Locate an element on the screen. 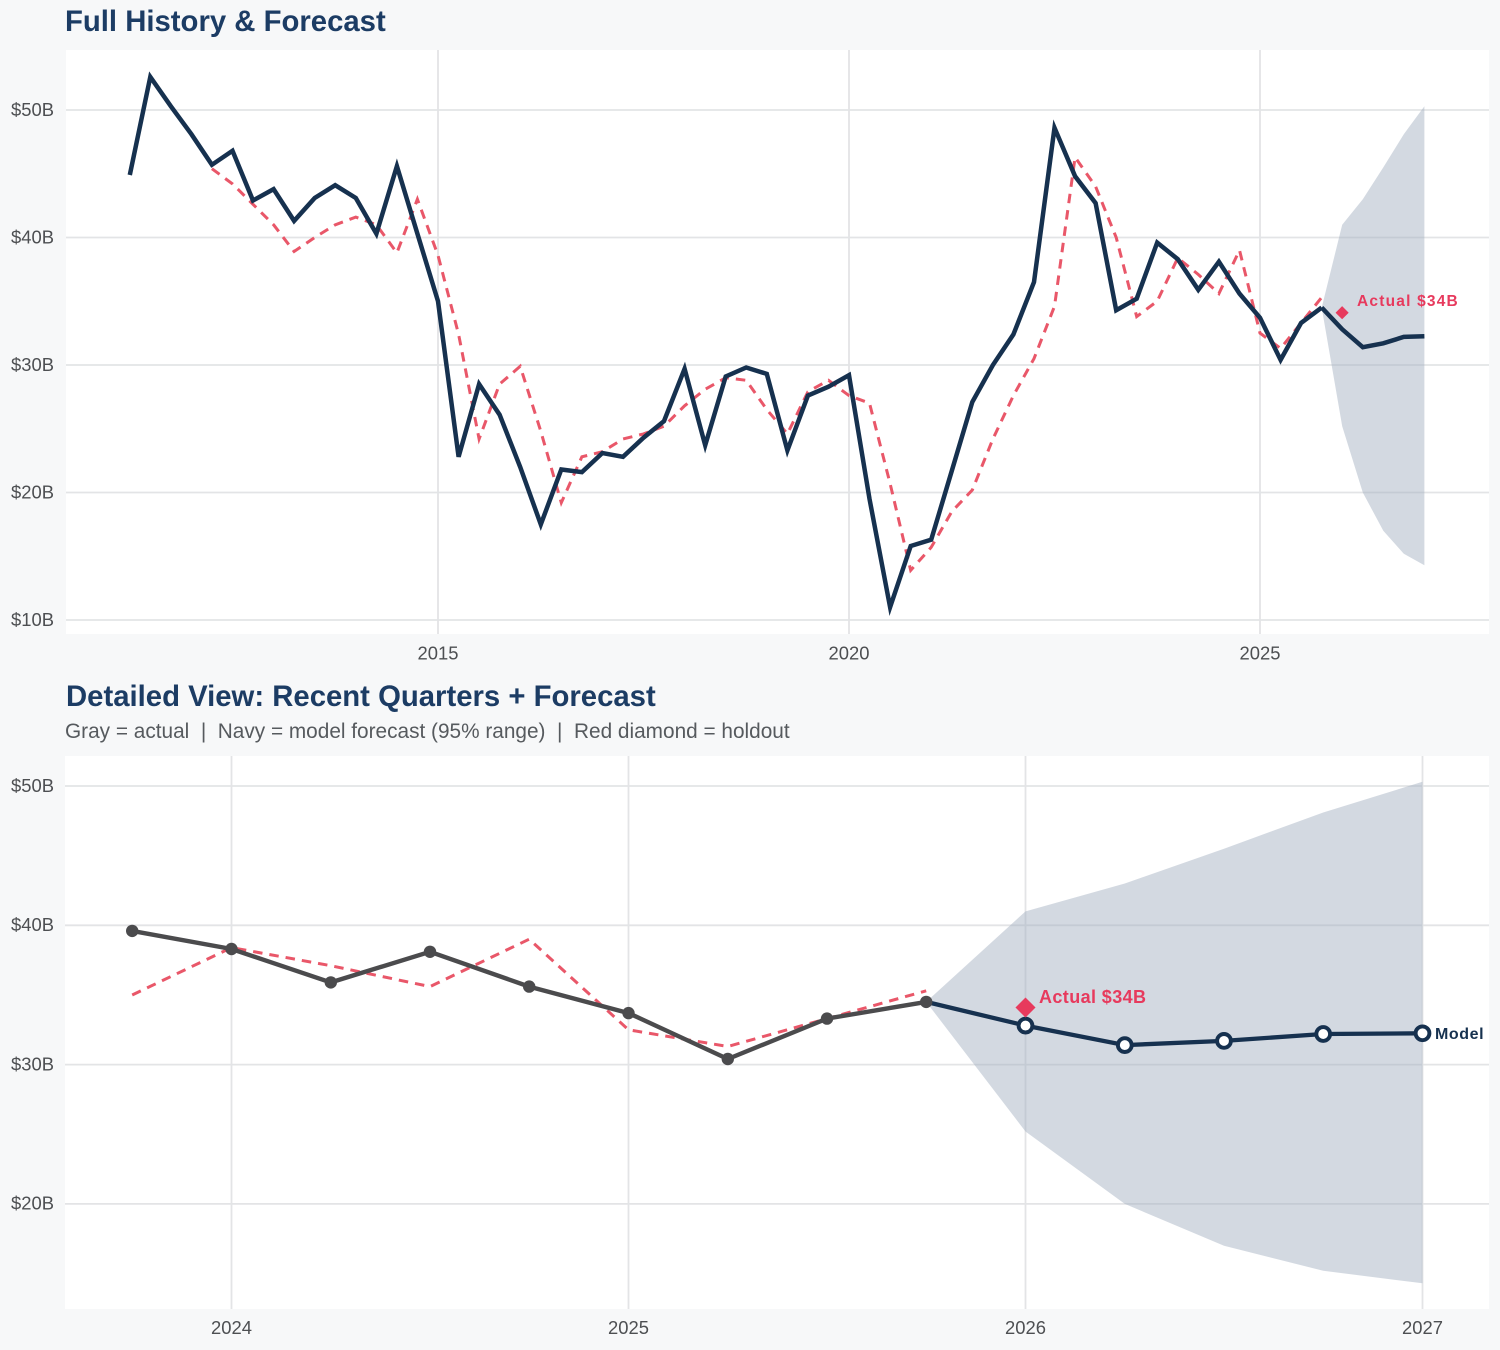 This screenshot has width=1500, height=1350. svg-text: Model is located at coordinates (1459, 1034).